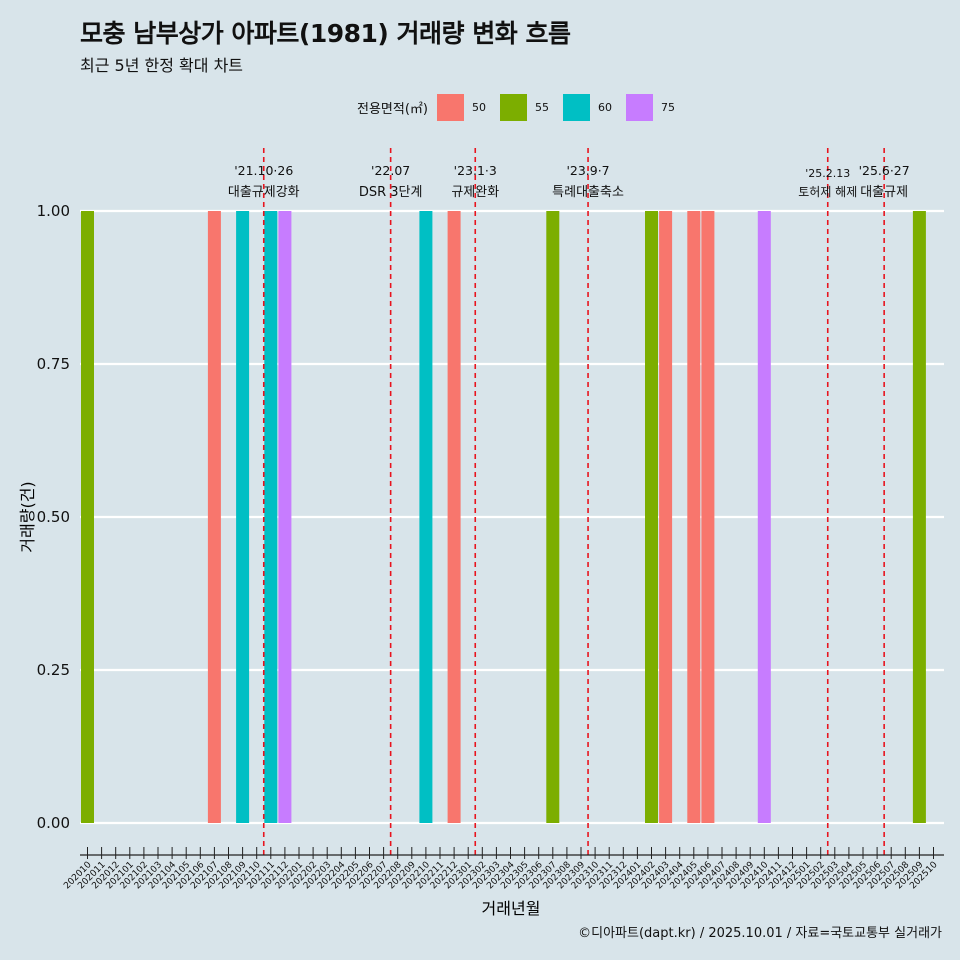  Describe the element at coordinates (263, 170) in the screenshot. I see `event-date: '21.10·26` at that location.